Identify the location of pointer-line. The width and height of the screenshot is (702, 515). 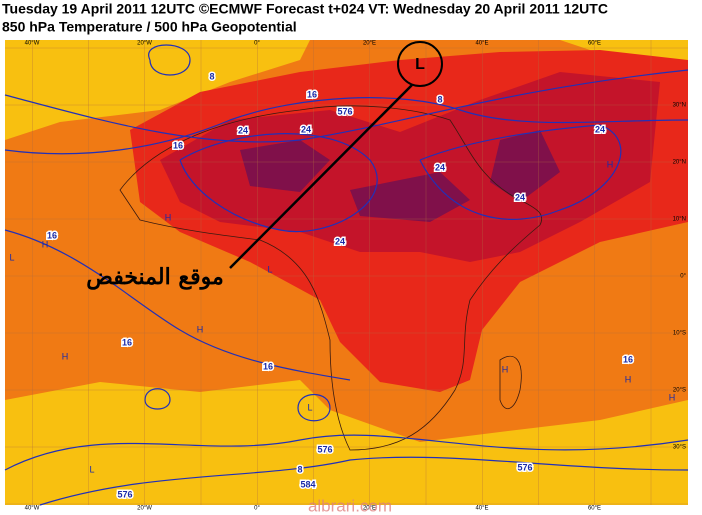
(321, 176).